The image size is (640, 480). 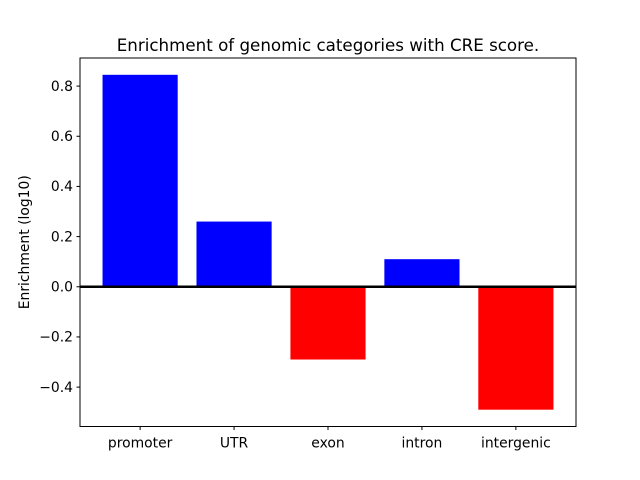 I want to click on x-tick-label-intron: intron, so click(x=422, y=444).